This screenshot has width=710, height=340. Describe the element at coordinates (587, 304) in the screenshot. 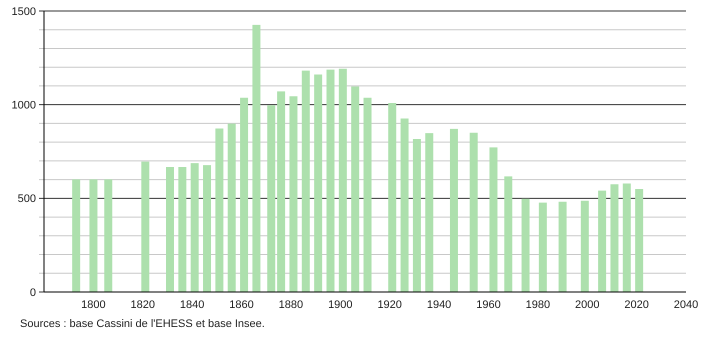

I see `x-tick-label: 2000` at that location.